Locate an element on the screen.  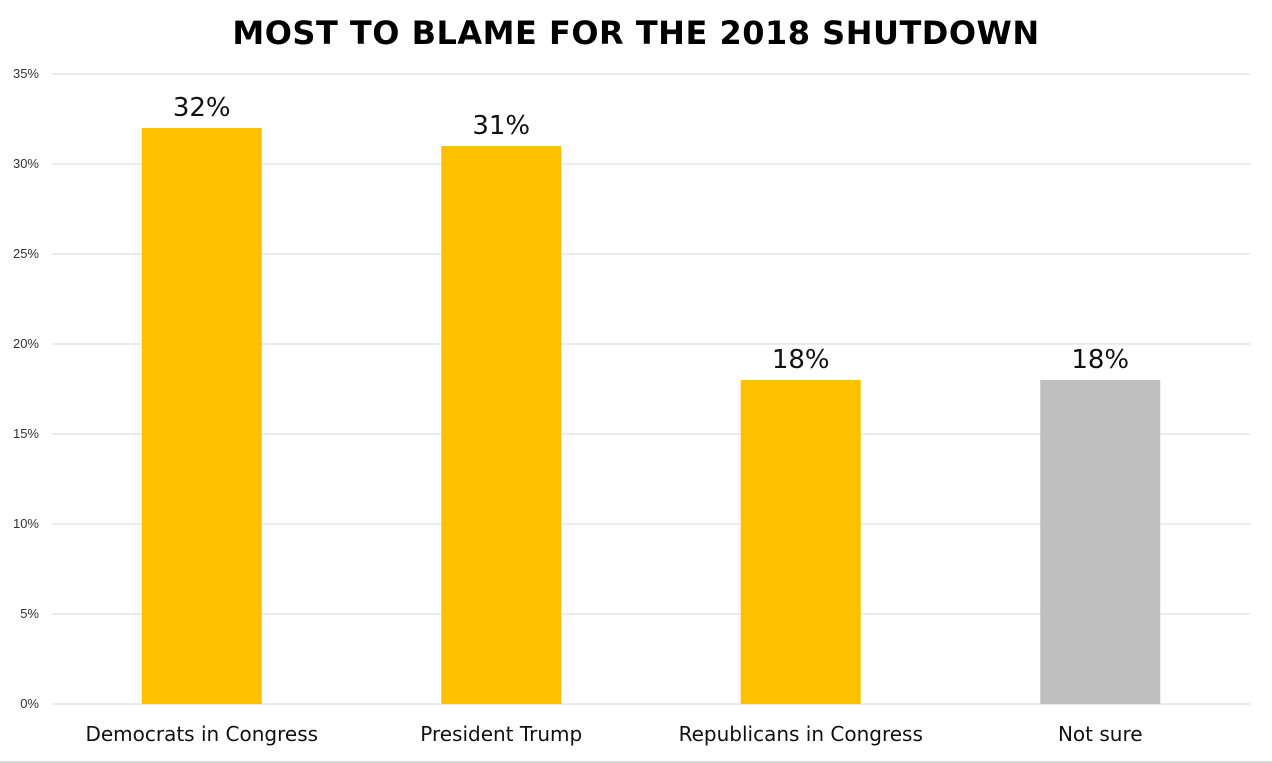
y-tick-label: 10% is located at coordinates (26, 523).